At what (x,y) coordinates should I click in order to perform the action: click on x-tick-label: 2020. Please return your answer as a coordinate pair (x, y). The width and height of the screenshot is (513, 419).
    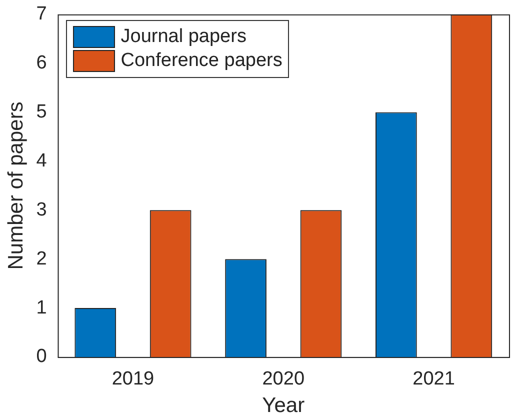
    Looking at the image, I should click on (283, 379).